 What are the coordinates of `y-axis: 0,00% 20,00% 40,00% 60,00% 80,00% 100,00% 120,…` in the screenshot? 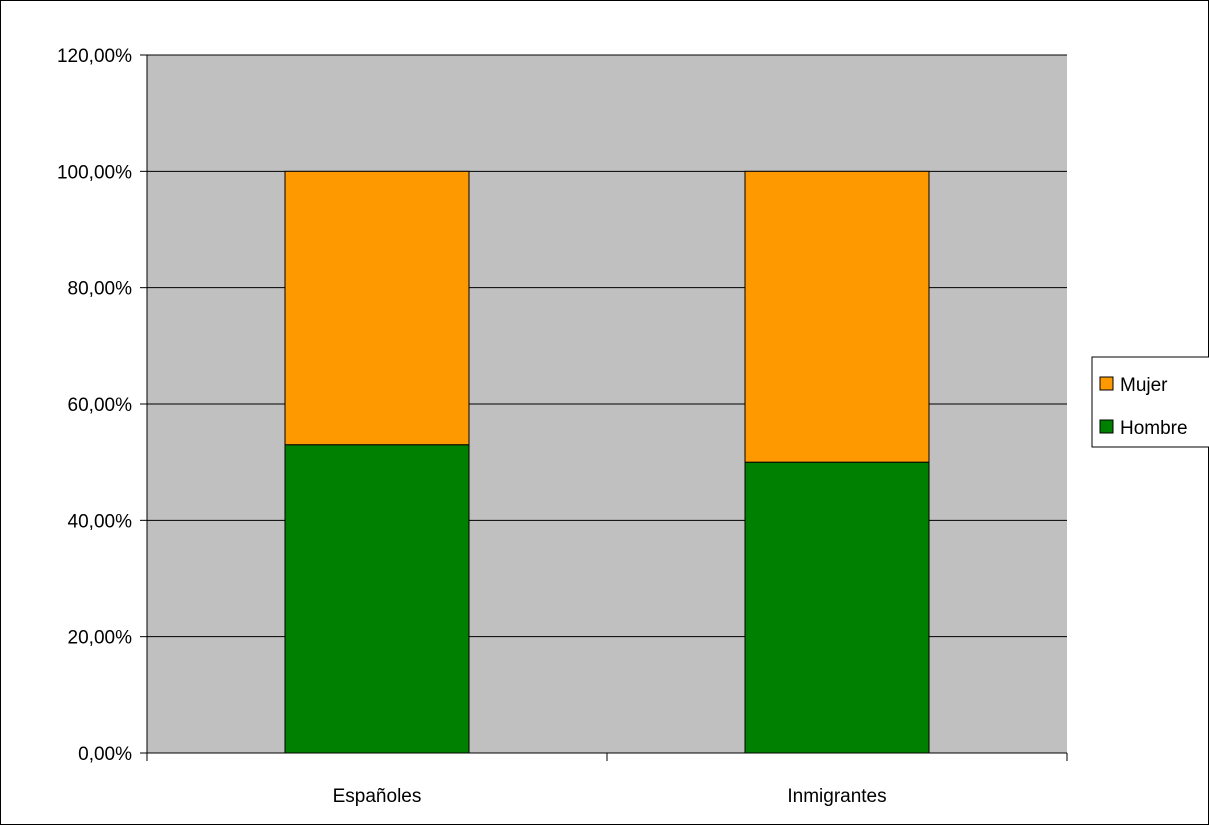 It's located at (102, 405).